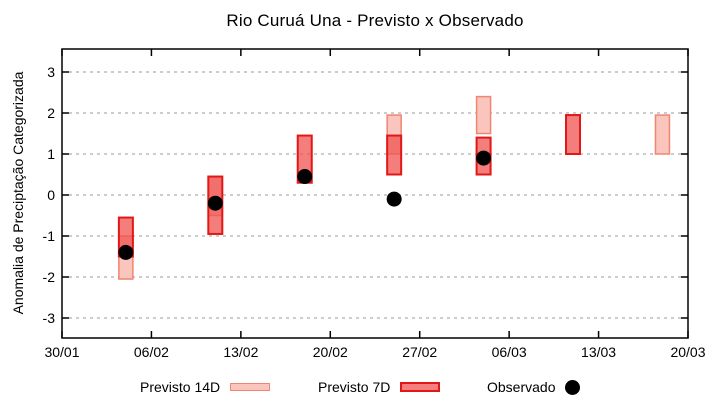 This screenshot has width=720, height=400. Describe the element at coordinates (394, 199) in the screenshot. I see `observado-point-25/02` at that location.